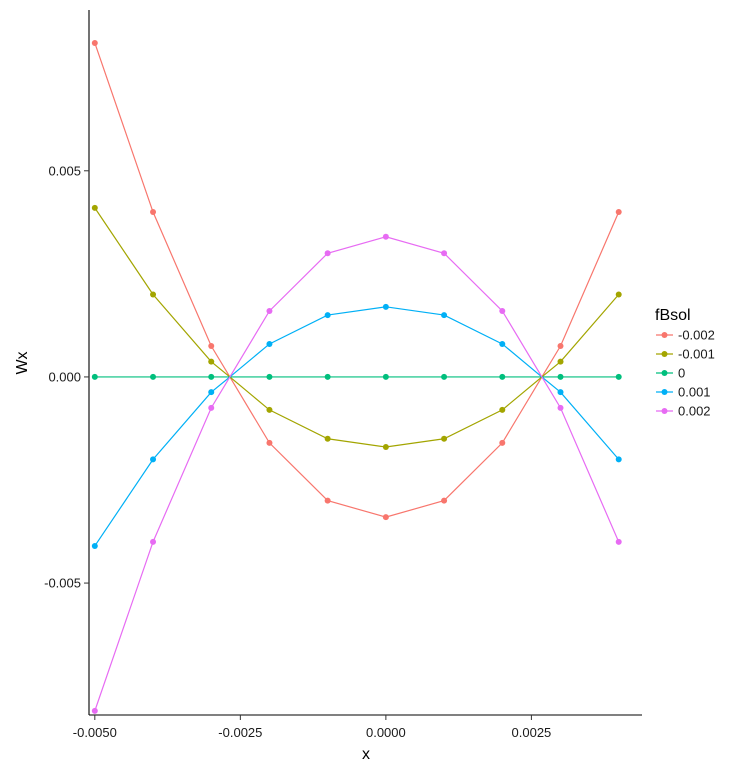 This screenshot has height=772, width=743. Describe the element at coordinates (95, 732) in the screenshot. I see `x-tick-label: -0.0050` at that location.